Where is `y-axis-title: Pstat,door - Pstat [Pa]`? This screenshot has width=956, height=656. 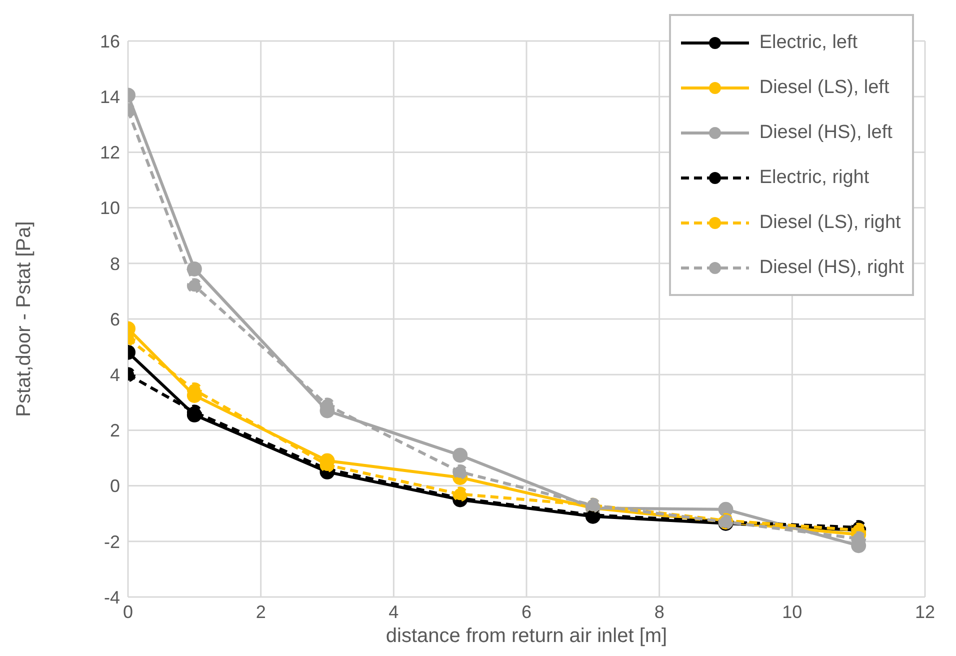
y-axis-title: Pstat,door - Pstat [Pa] is located at coordinates (24, 319).